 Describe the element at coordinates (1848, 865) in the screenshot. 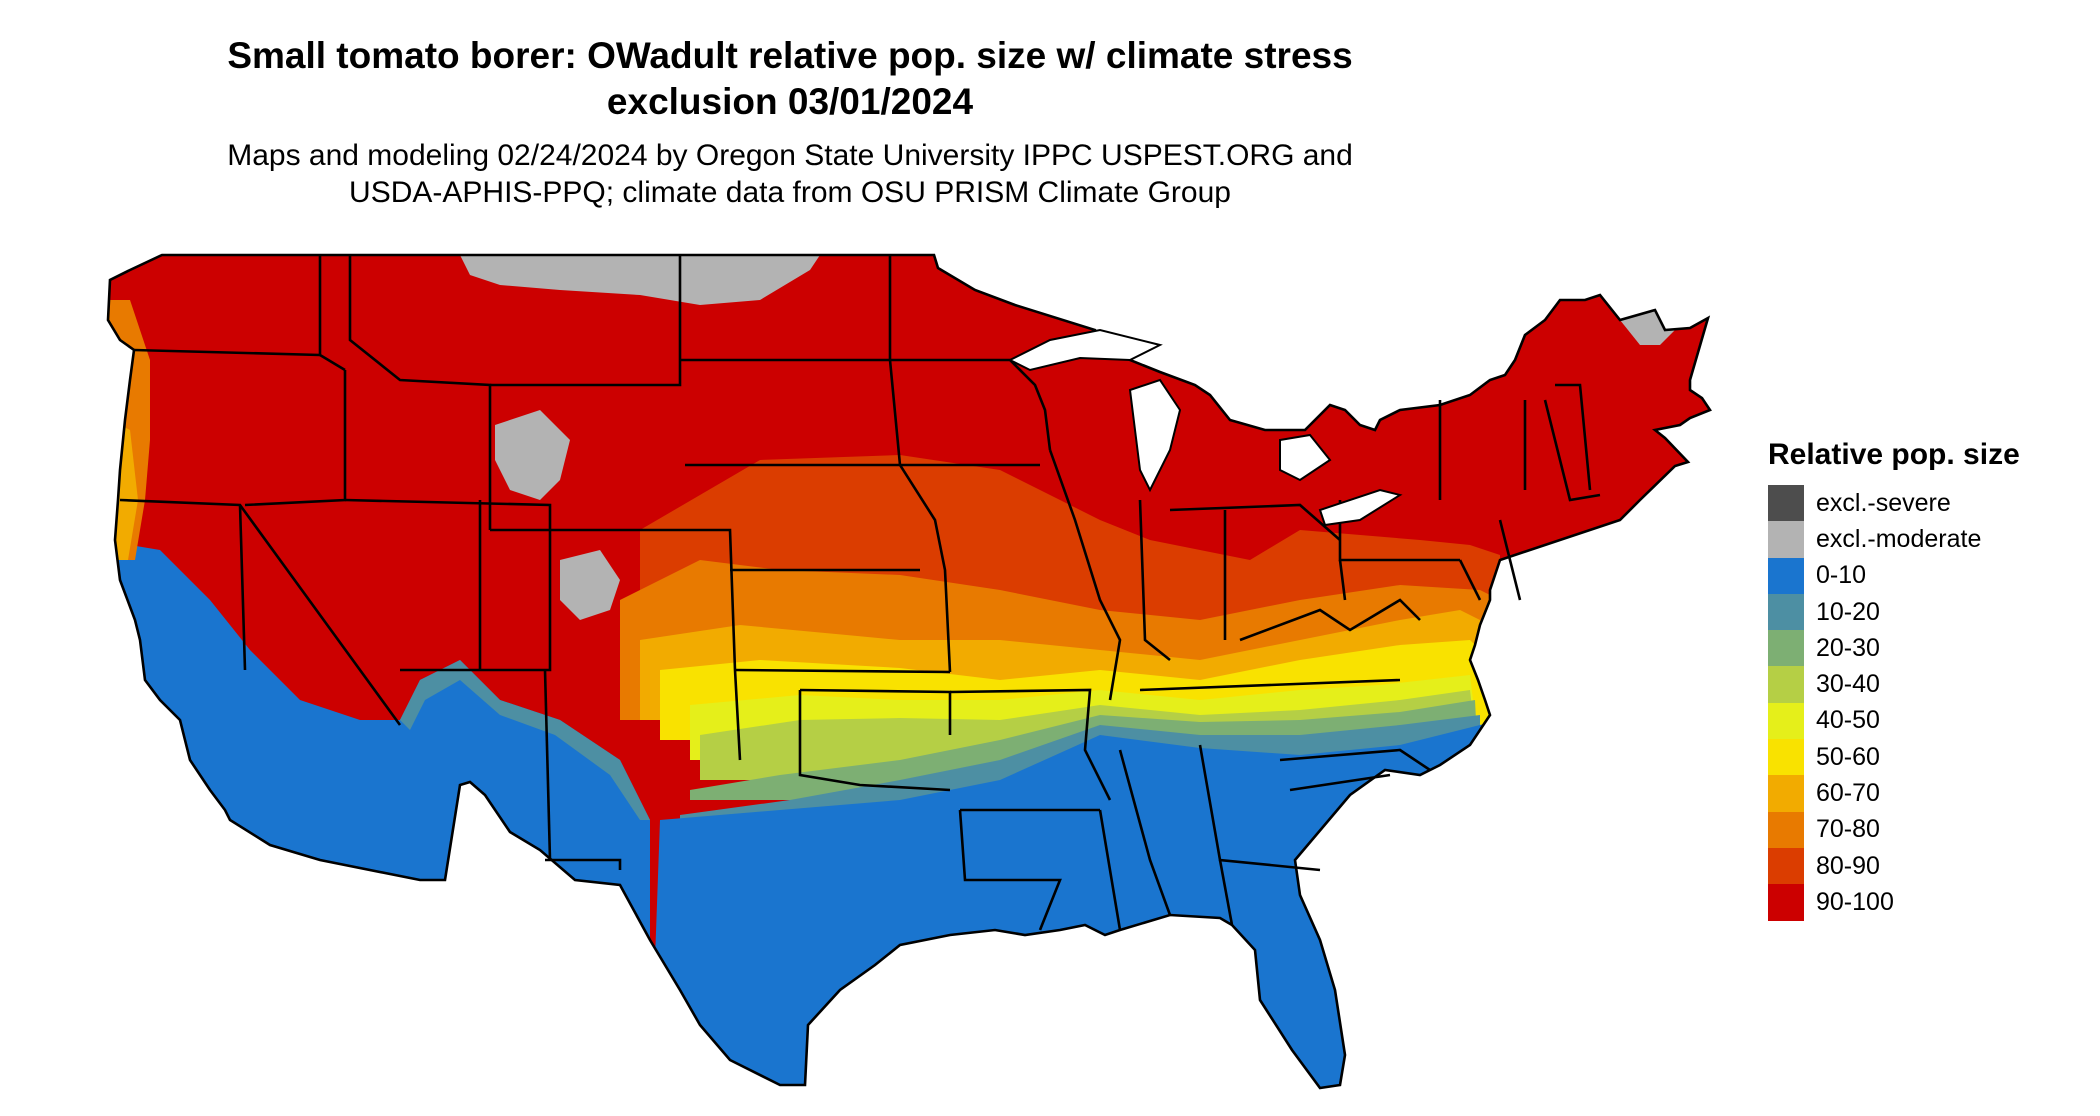

I see `legend-label: 80-90` at that location.